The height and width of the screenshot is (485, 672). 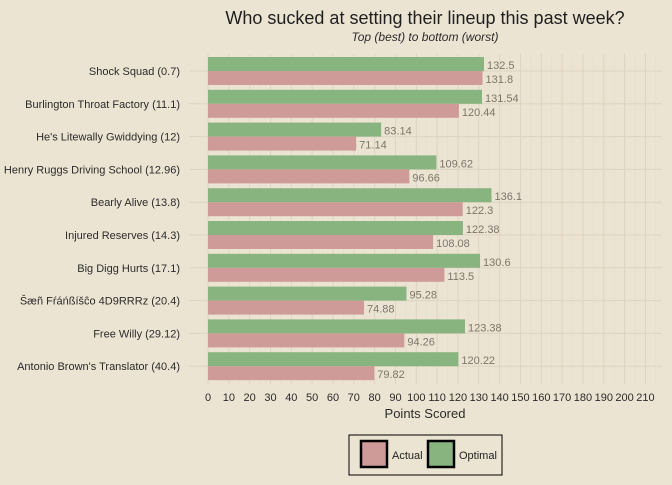 I want to click on legend-swatch-actual, so click(x=374, y=454).